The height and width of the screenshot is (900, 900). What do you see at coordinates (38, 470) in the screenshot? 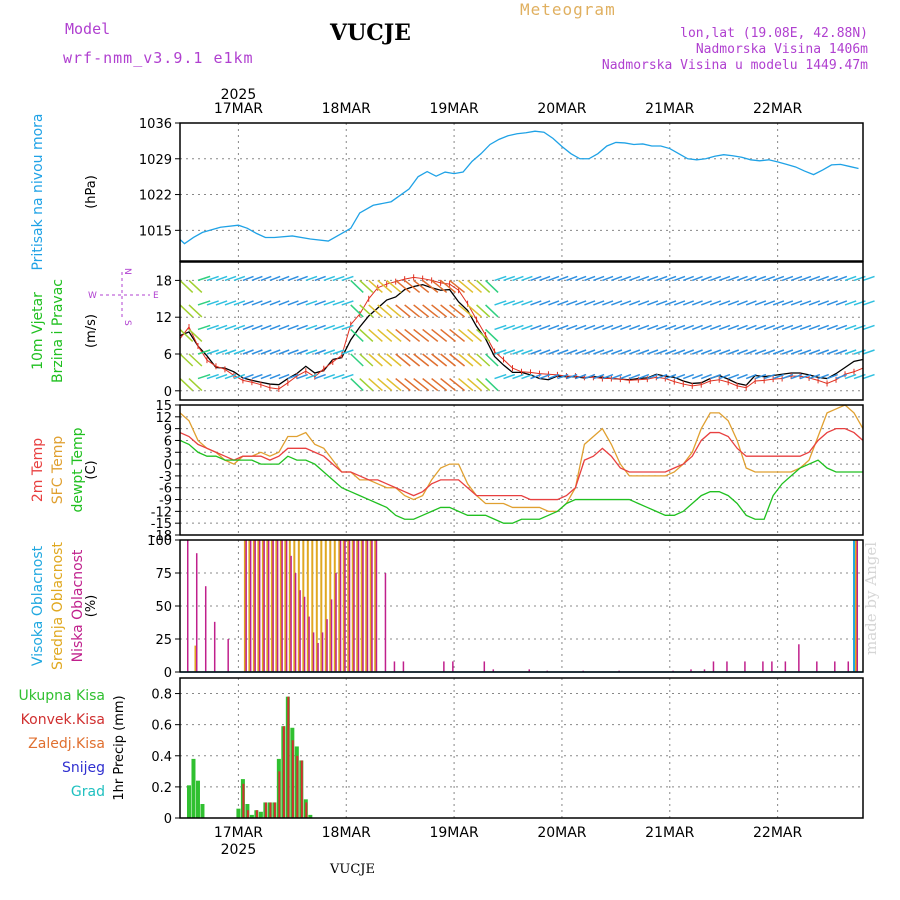
I see `panel-label: 2m Temp` at bounding box center [38, 470].